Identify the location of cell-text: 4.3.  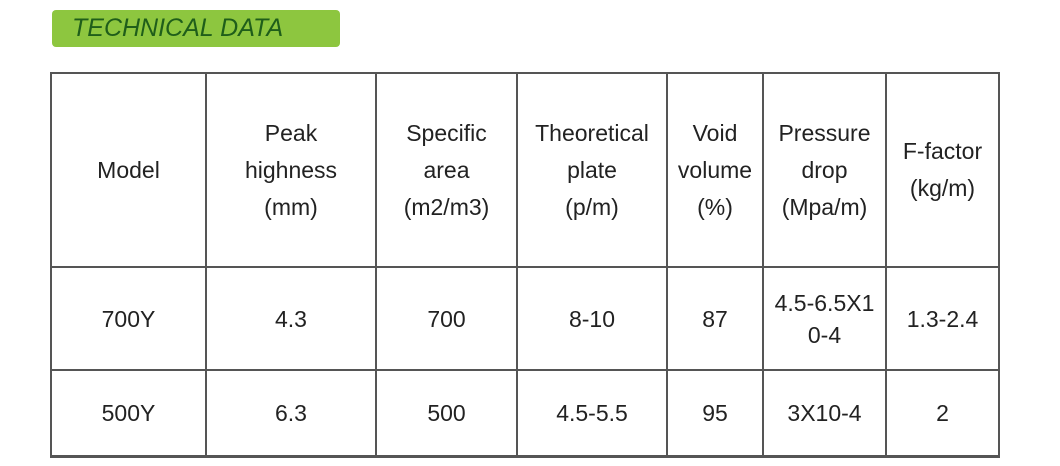
(291, 318).